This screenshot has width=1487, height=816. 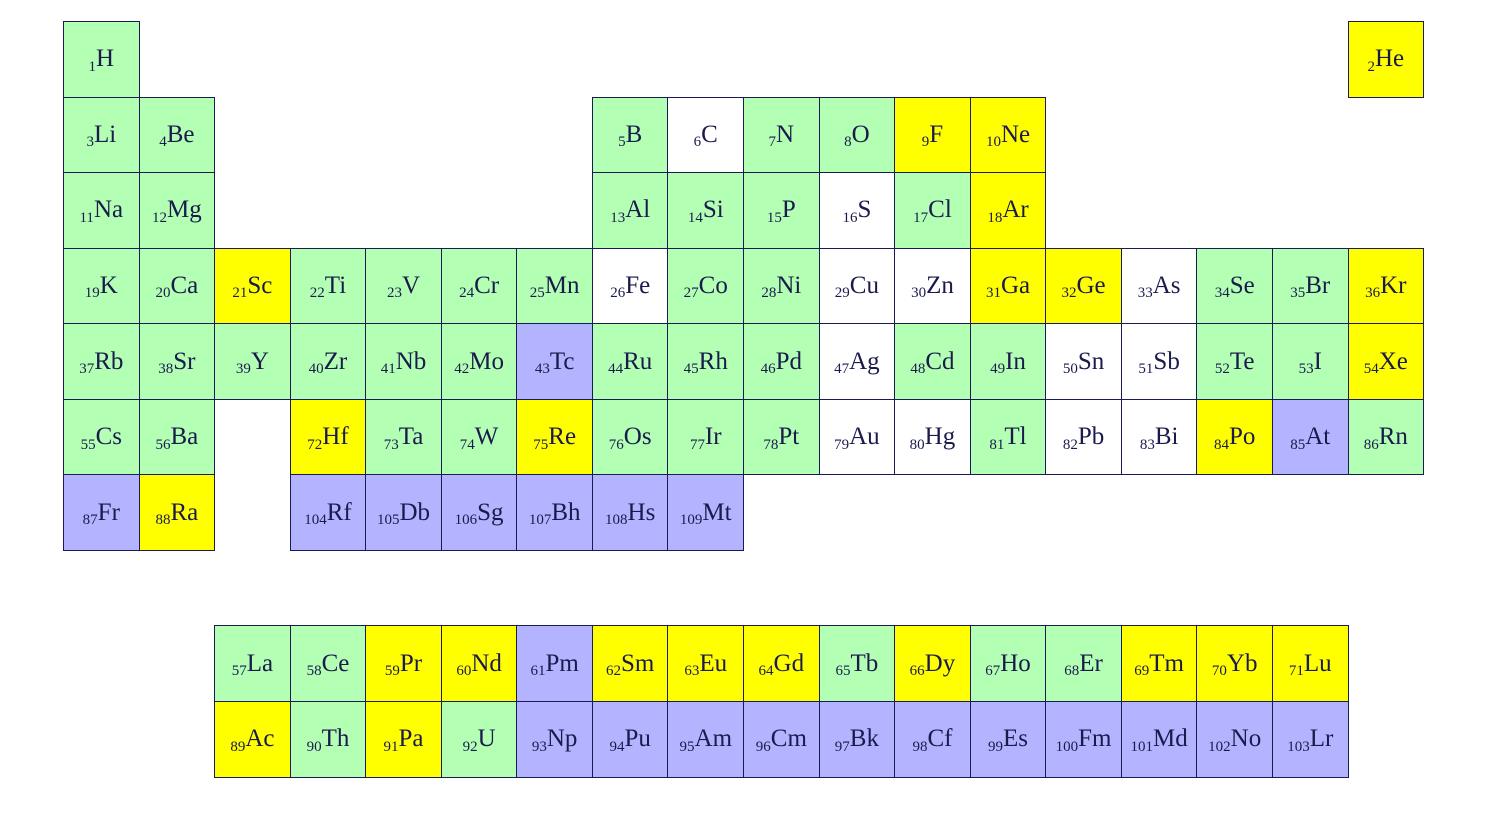 I want to click on atomic-number: 61, so click(x=538, y=671).